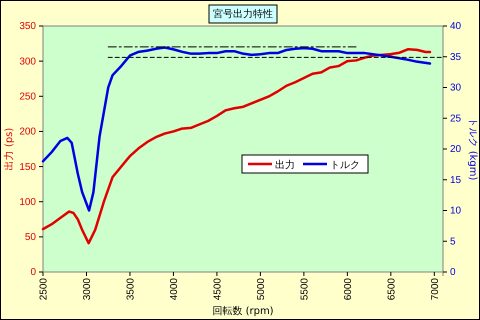  Describe the element at coordinates (27, 26) in the screenshot. I see `y-tick-label: 350` at that location.